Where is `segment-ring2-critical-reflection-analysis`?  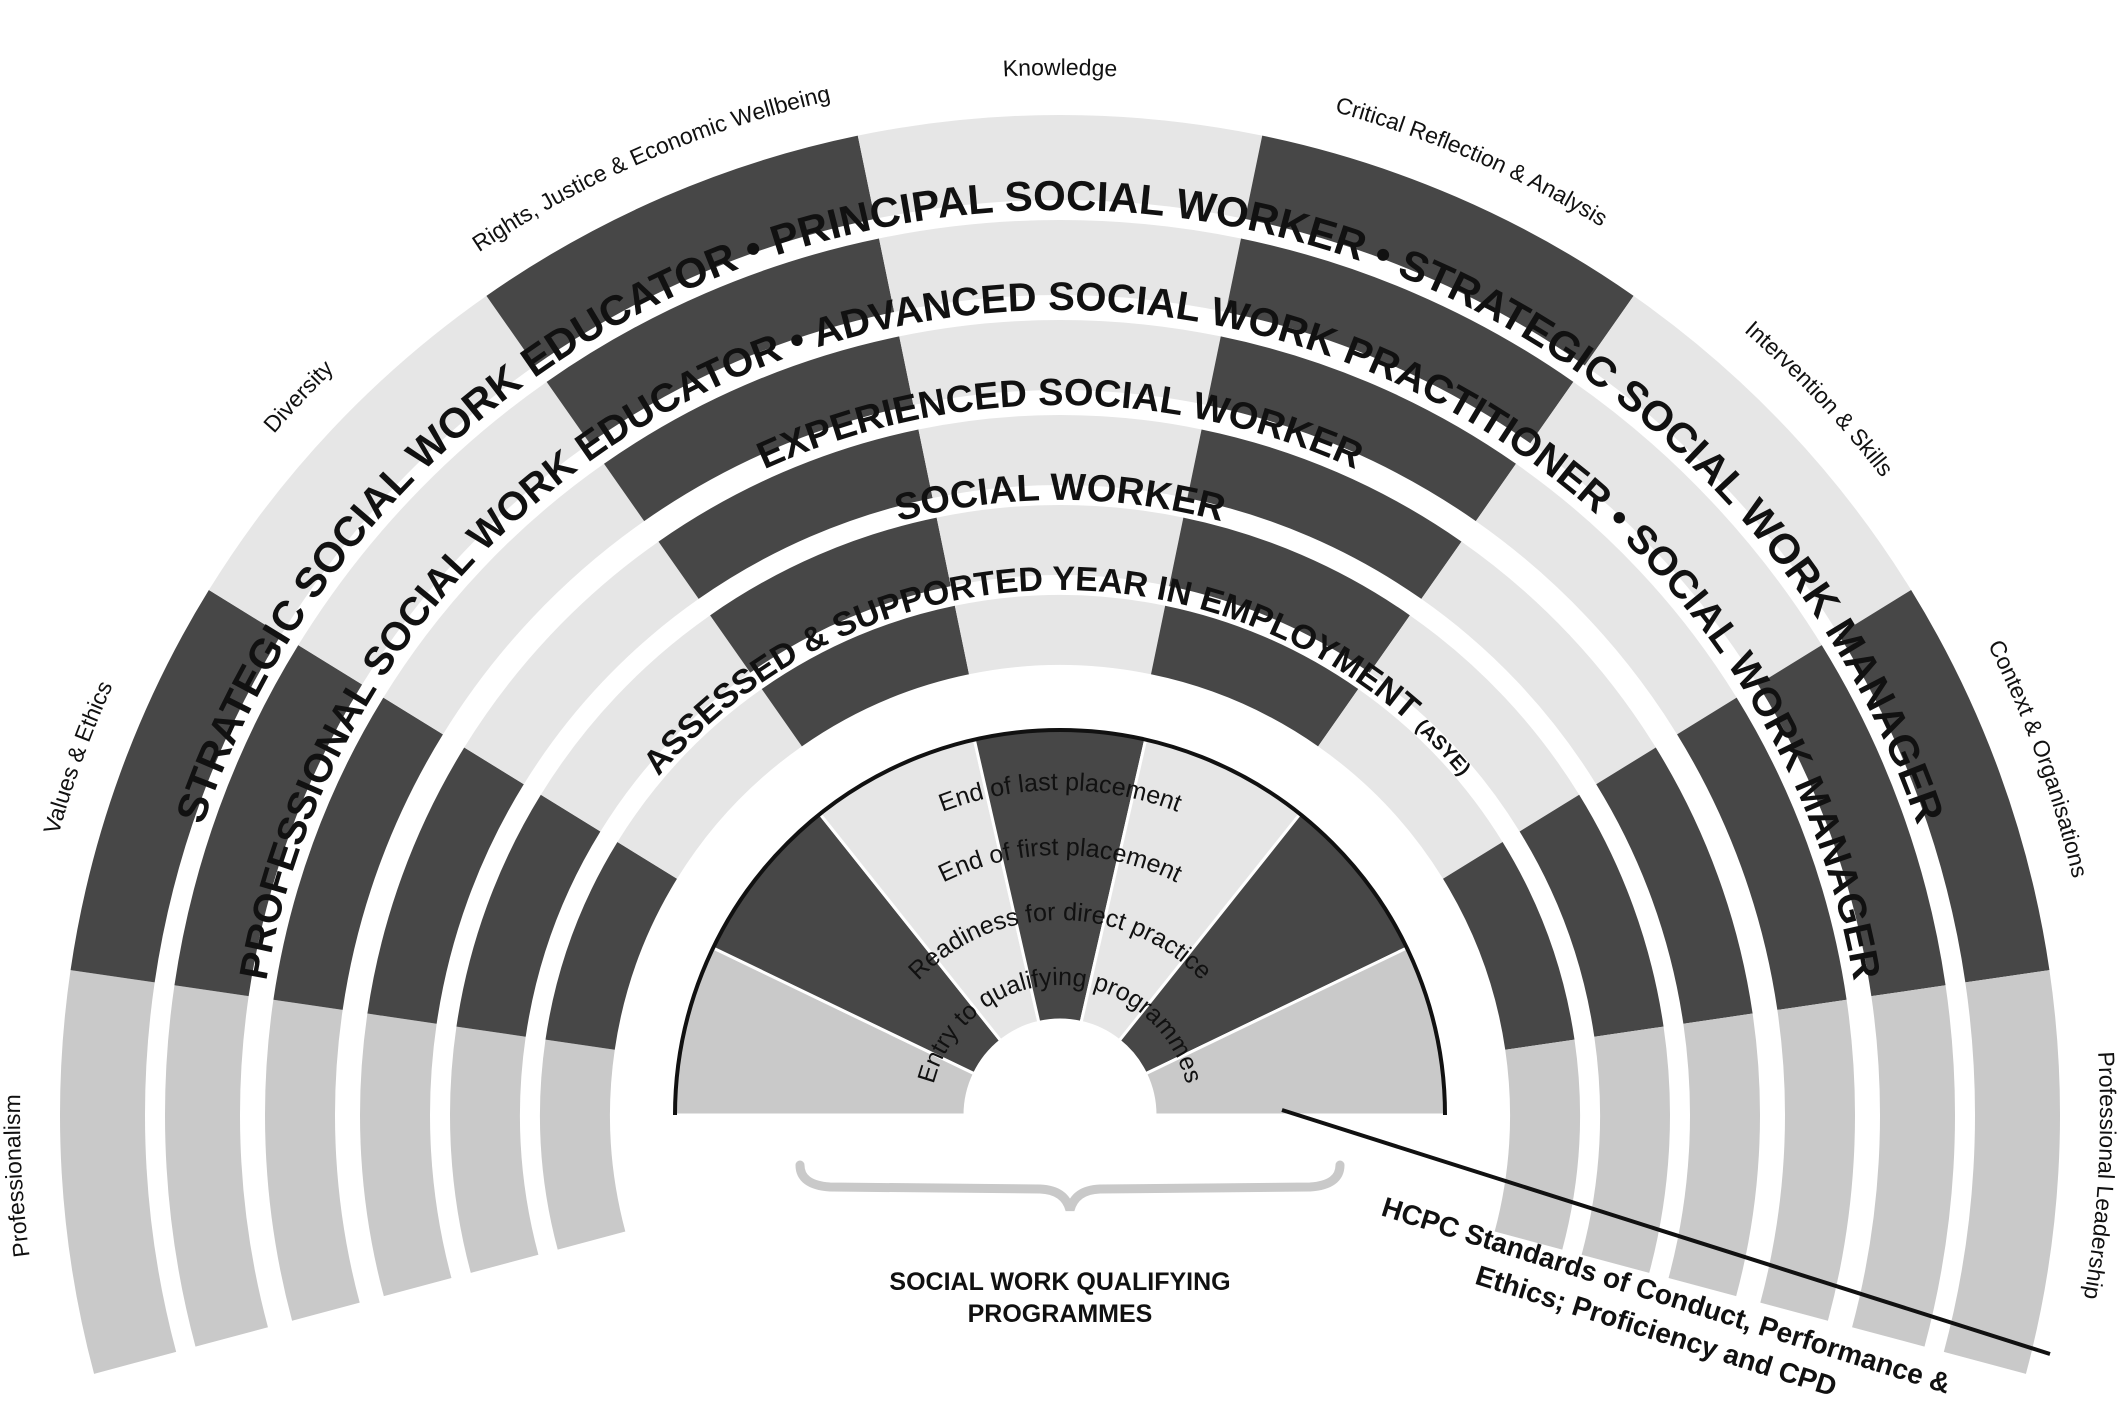
segment-ring2-critical-reflection-analysis is located at coordinates (1289, 595).